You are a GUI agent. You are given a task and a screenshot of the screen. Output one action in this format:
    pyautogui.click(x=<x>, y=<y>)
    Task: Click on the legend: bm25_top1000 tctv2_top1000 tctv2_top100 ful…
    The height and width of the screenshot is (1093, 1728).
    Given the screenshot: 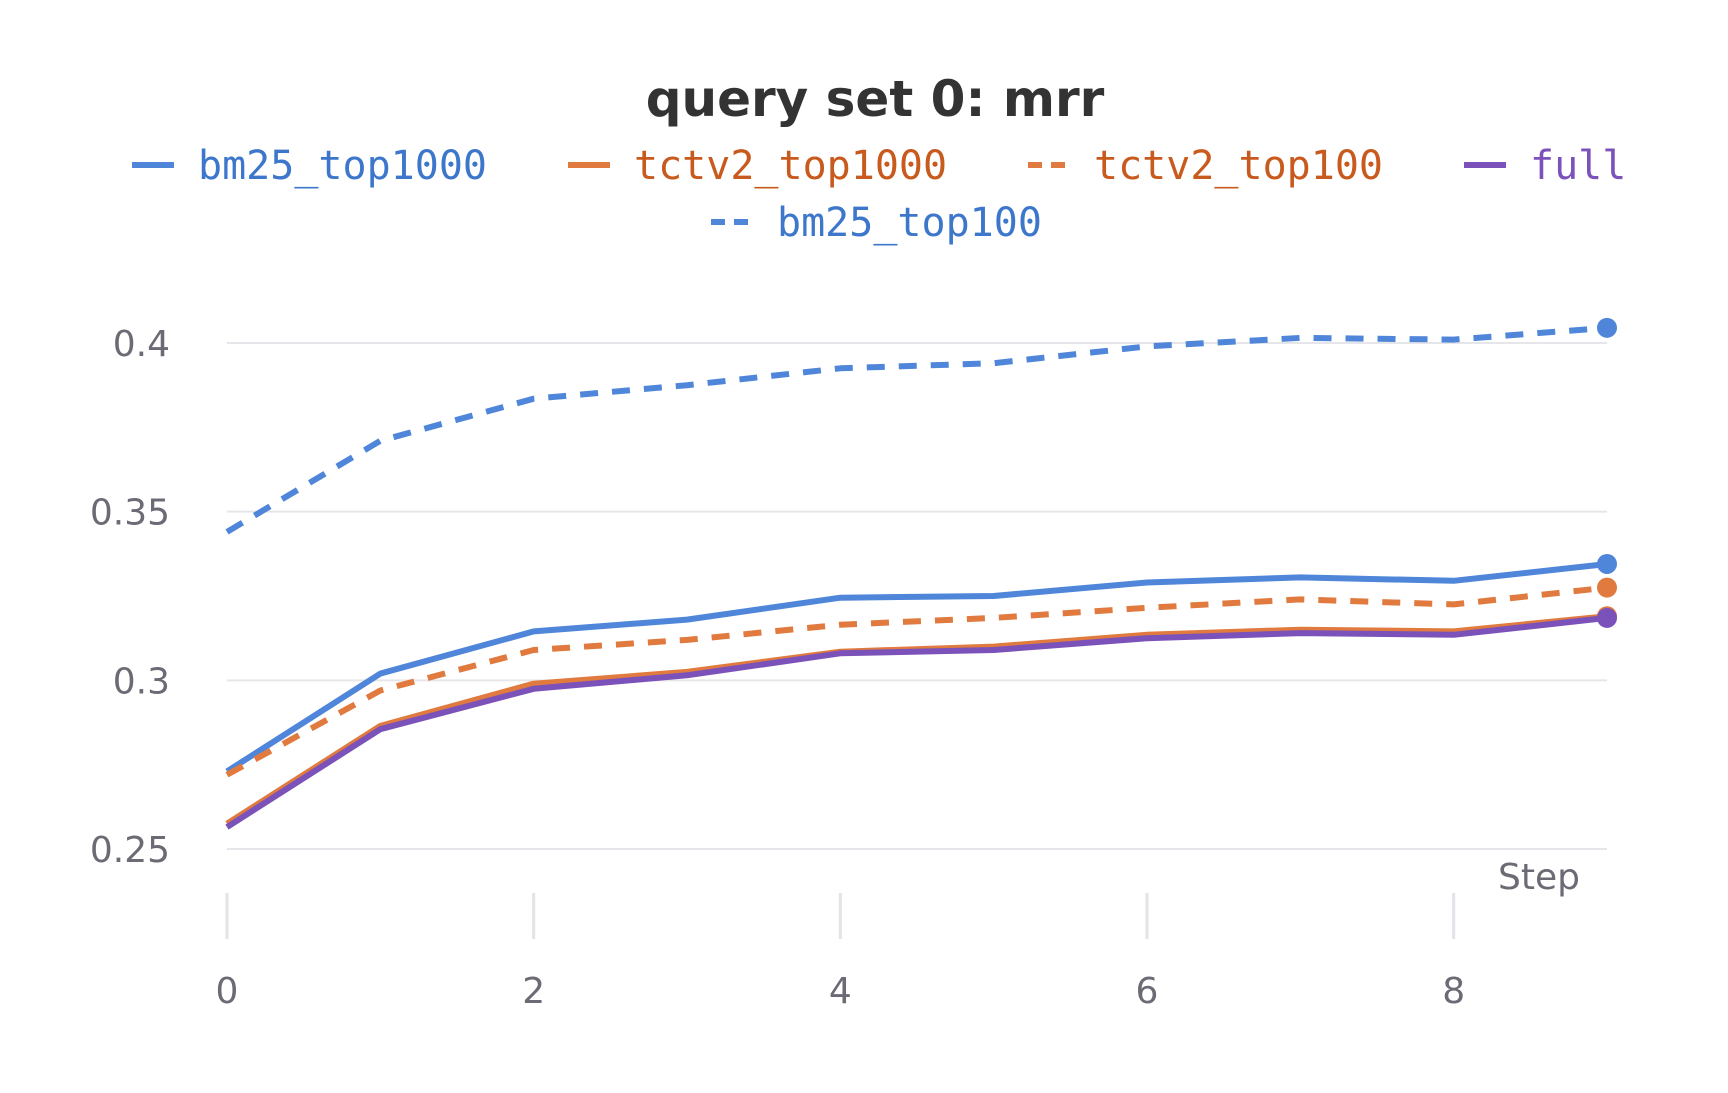 What is the action you would take?
    pyautogui.click(x=879, y=194)
    